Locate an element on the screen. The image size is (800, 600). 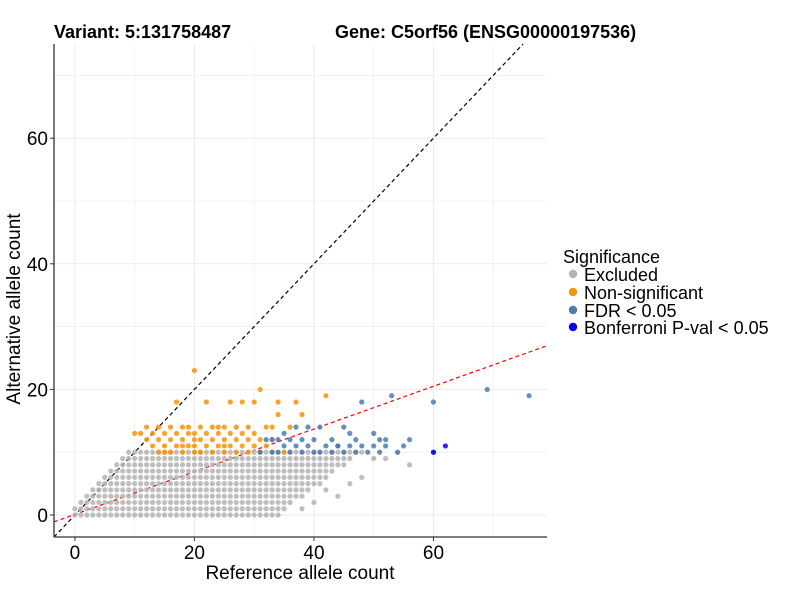
legend-label-non-significant: Non-significant is located at coordinates (643, 293).